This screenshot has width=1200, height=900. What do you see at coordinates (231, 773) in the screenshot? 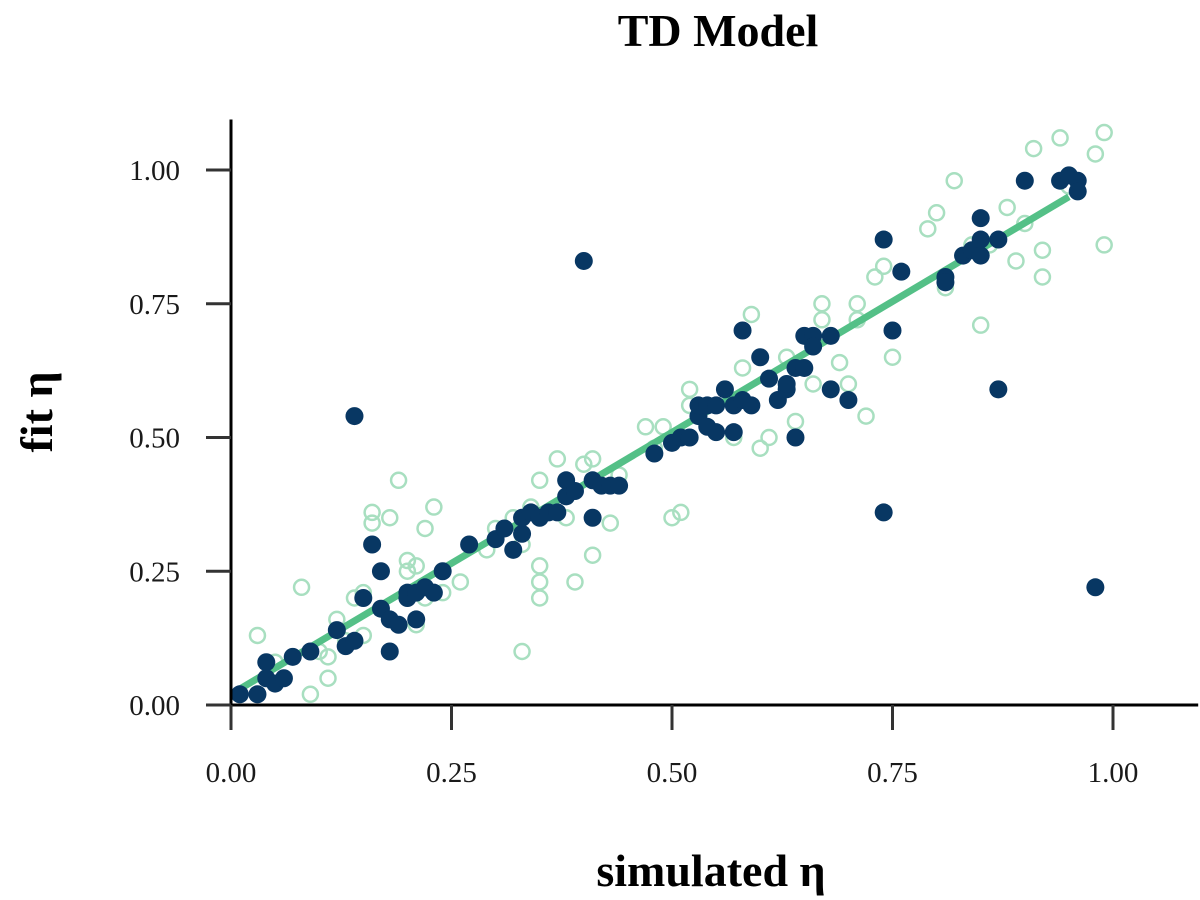
I see `x-tick-label: 0.00` at bounding box center [231, 773].